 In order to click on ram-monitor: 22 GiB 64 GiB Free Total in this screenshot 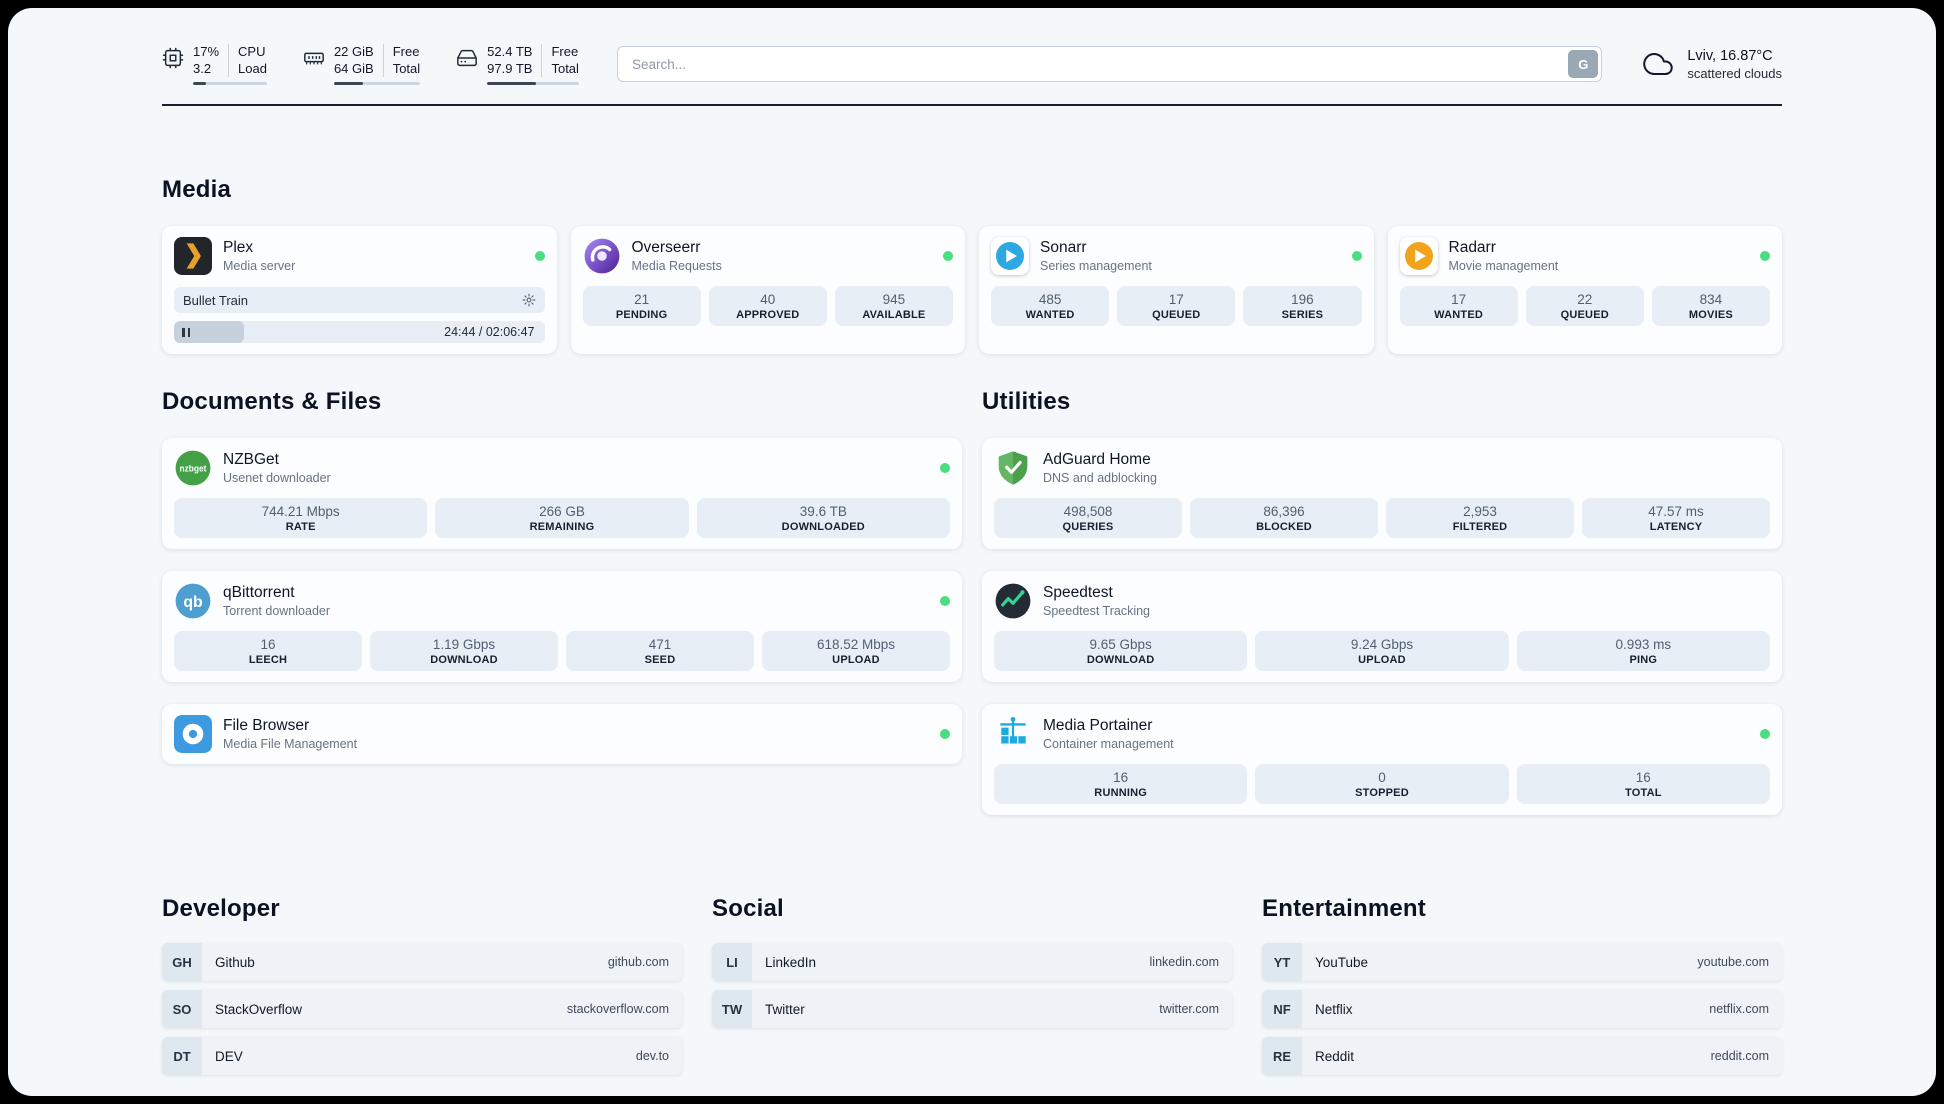, I will do `click(362, 64)`.